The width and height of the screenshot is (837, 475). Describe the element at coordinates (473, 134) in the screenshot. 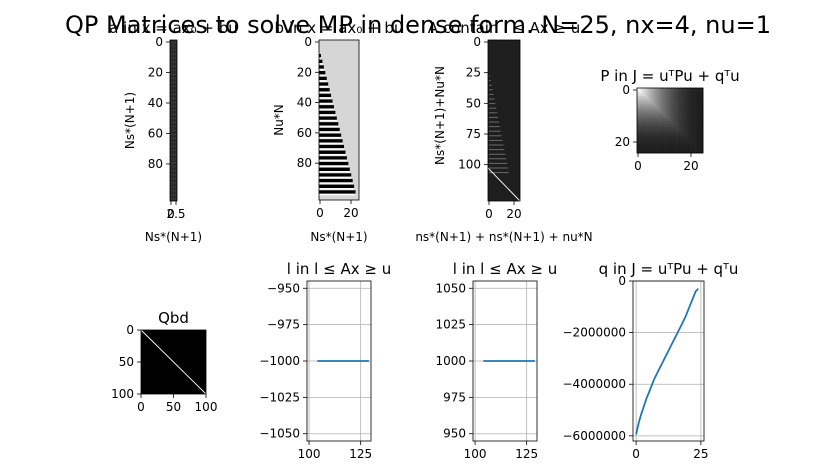

I see `y-tick-label: 75` at that location.